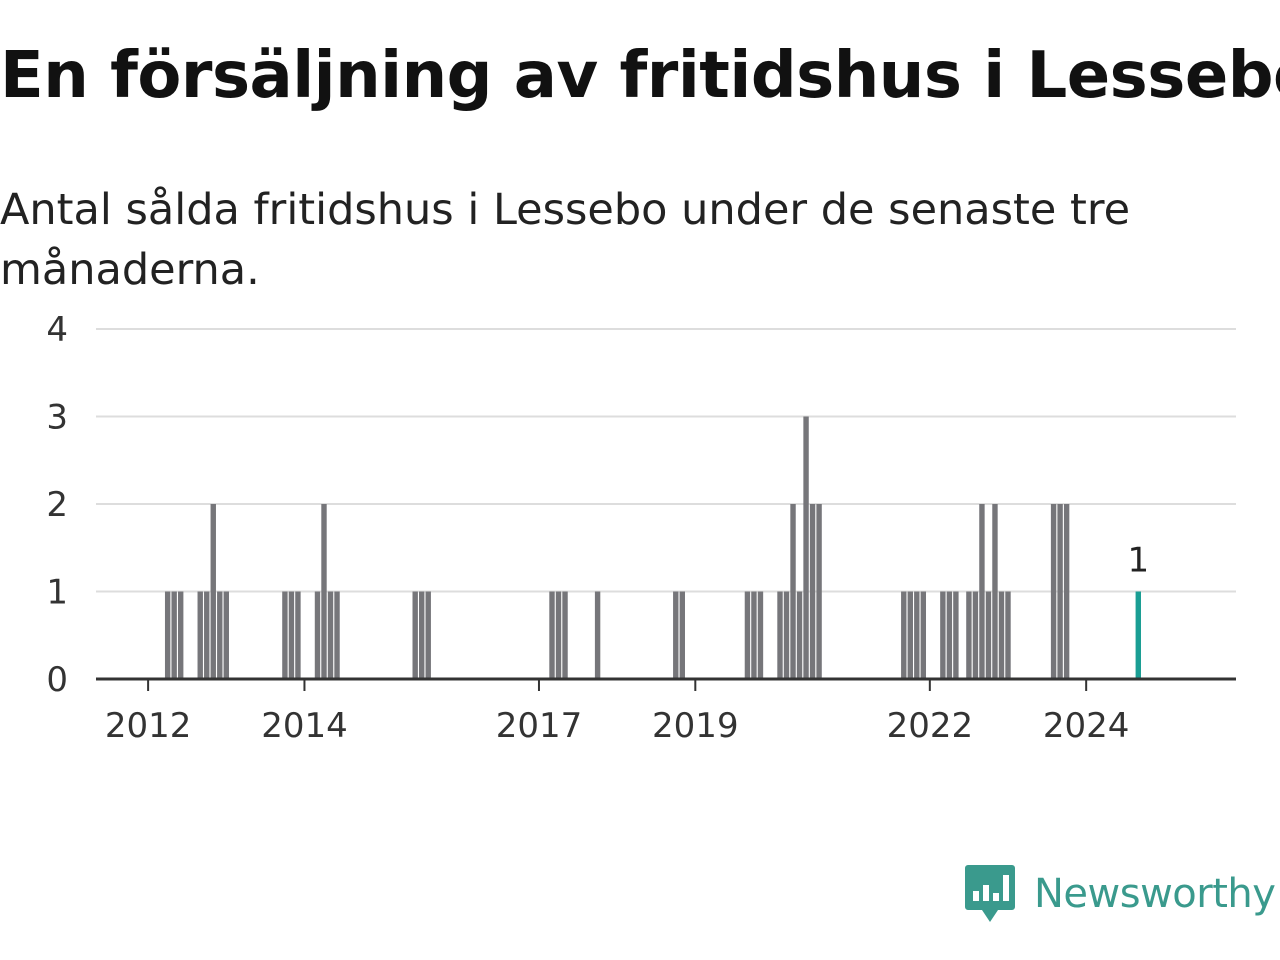 The height and width of the screenshot is (960, 1280). I want to click on brand-logo: Newsworthy, so click(1120, 894).